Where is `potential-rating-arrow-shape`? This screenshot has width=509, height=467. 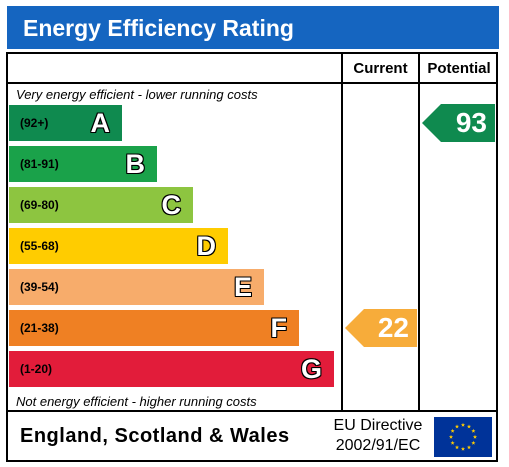 potential-rating-arrow-shape is located at coordinates (458, 123).